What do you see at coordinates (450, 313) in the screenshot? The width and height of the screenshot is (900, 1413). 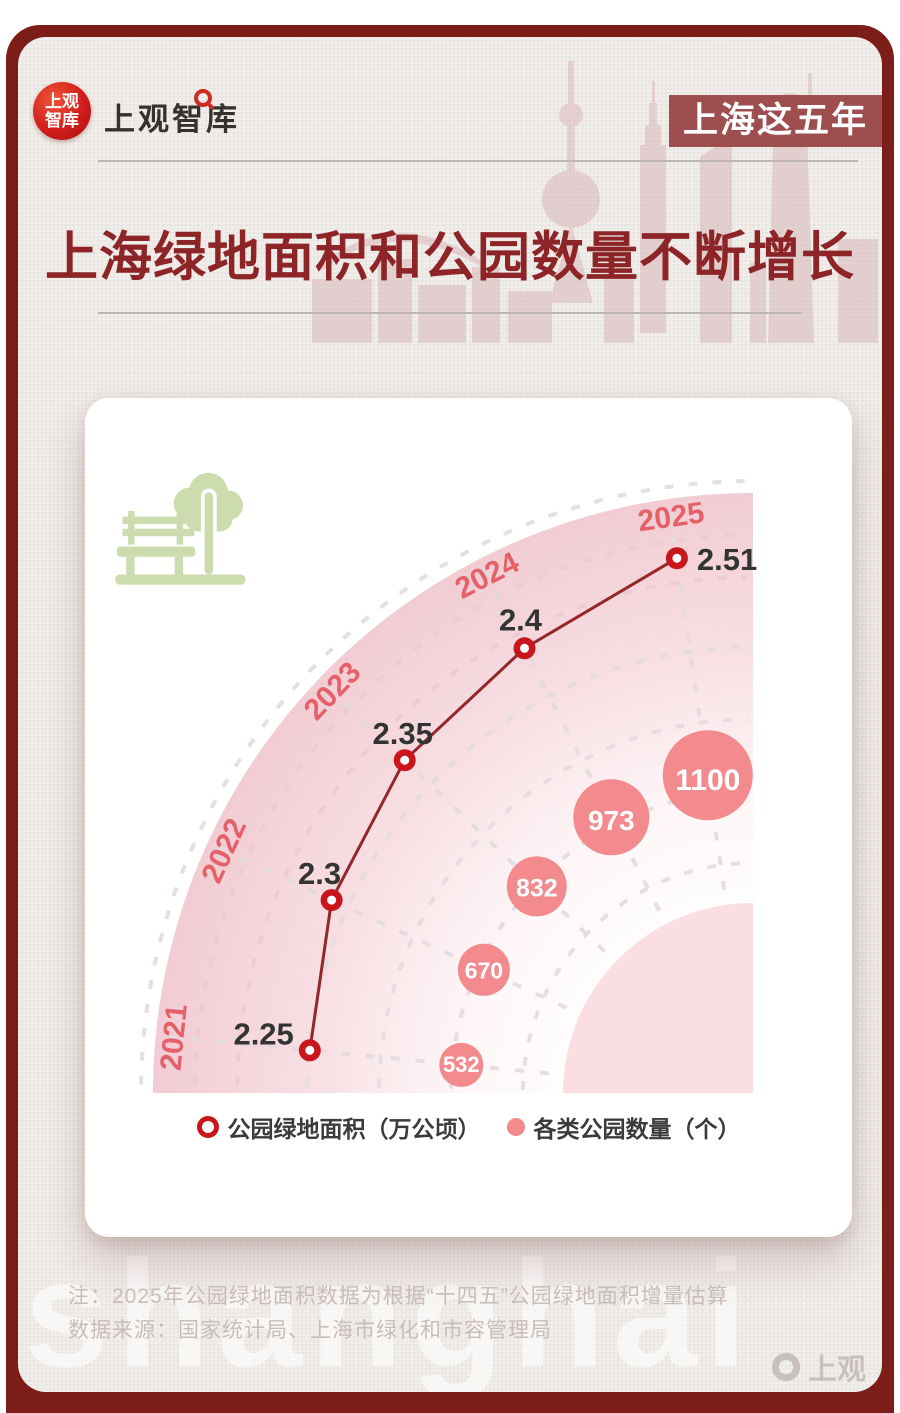 I see `title-divider` at bounding box center [450, 313].